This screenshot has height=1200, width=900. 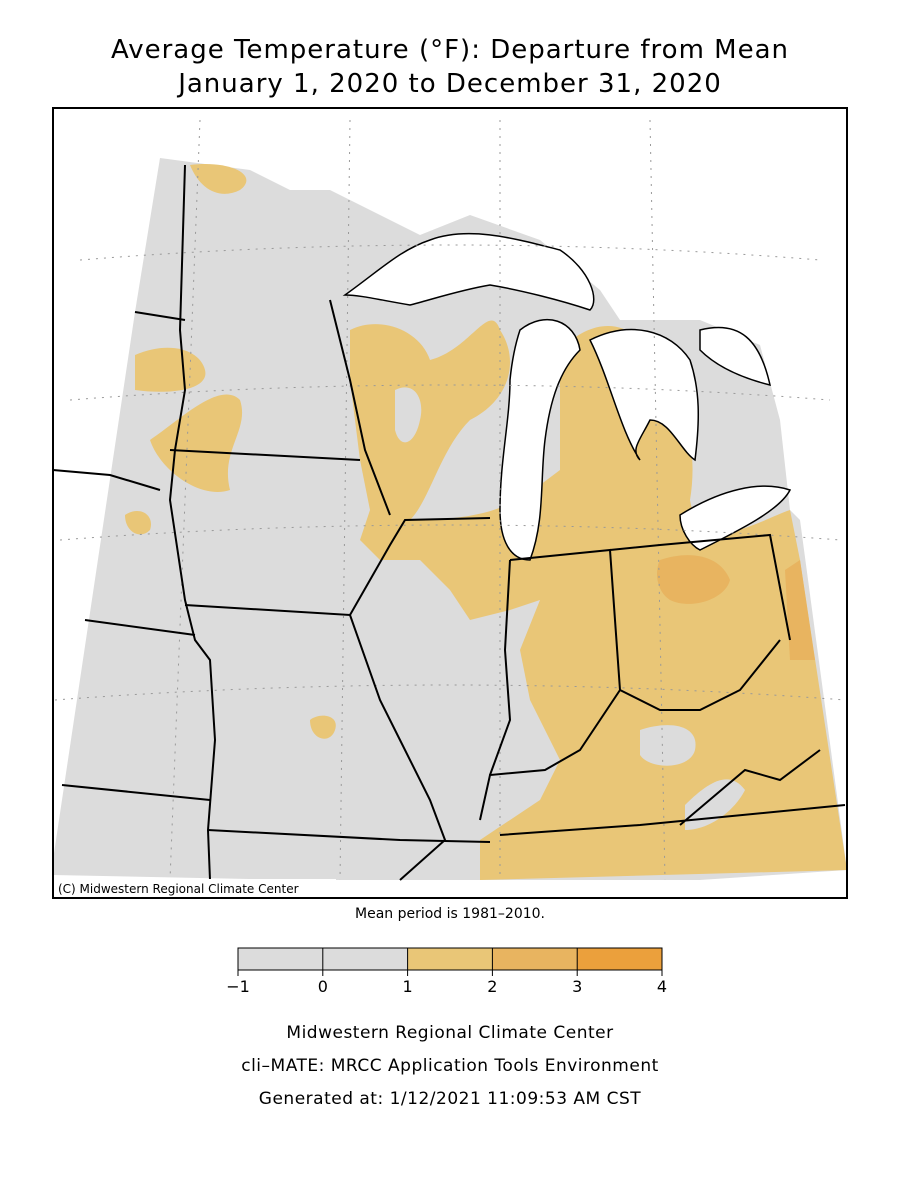 What do you see at coordinates (570, 608) in the screenshot?
I see `near-normal-anomaly` at bounding box center [570, 608].